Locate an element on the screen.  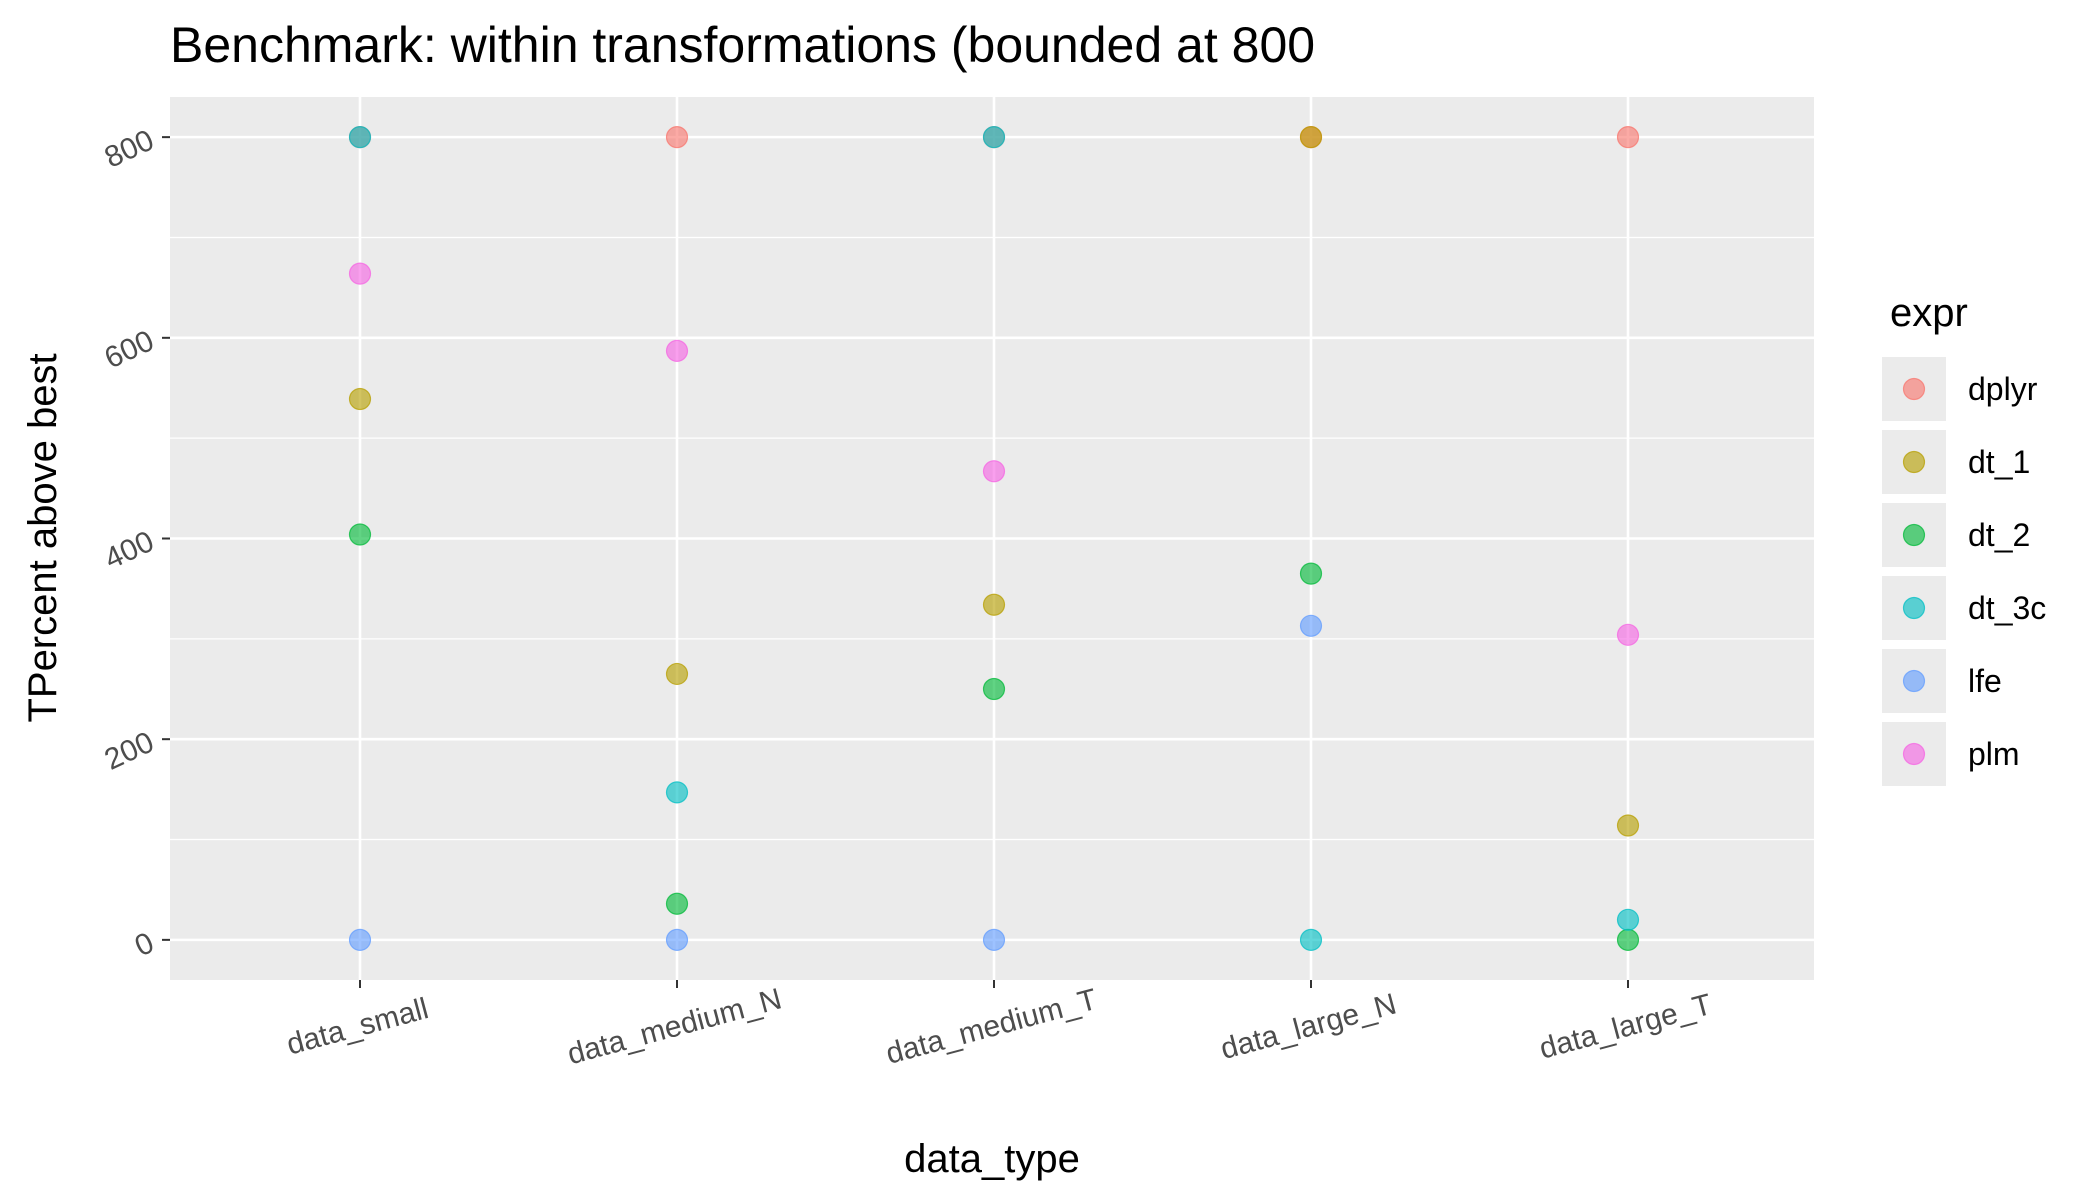
point-dplyr-data_large_T is located at coordinates (1628, 137).